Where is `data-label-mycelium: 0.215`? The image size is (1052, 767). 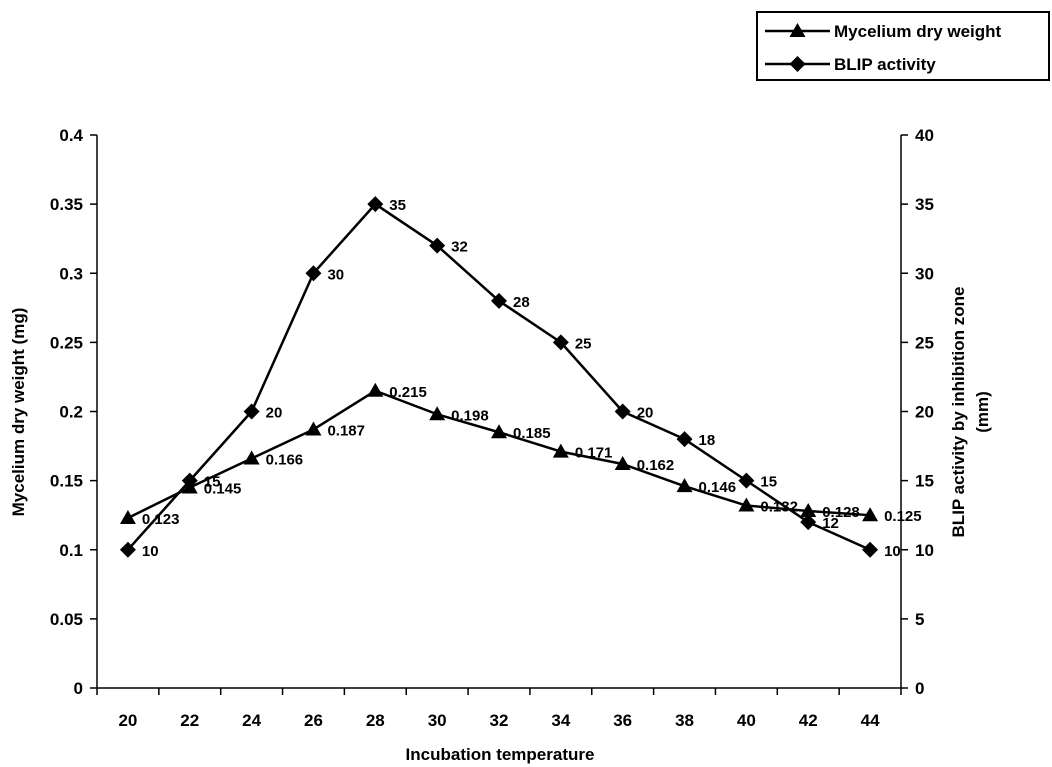 data-label-mycelium: 0.215 is located at coordinates (408, 392).